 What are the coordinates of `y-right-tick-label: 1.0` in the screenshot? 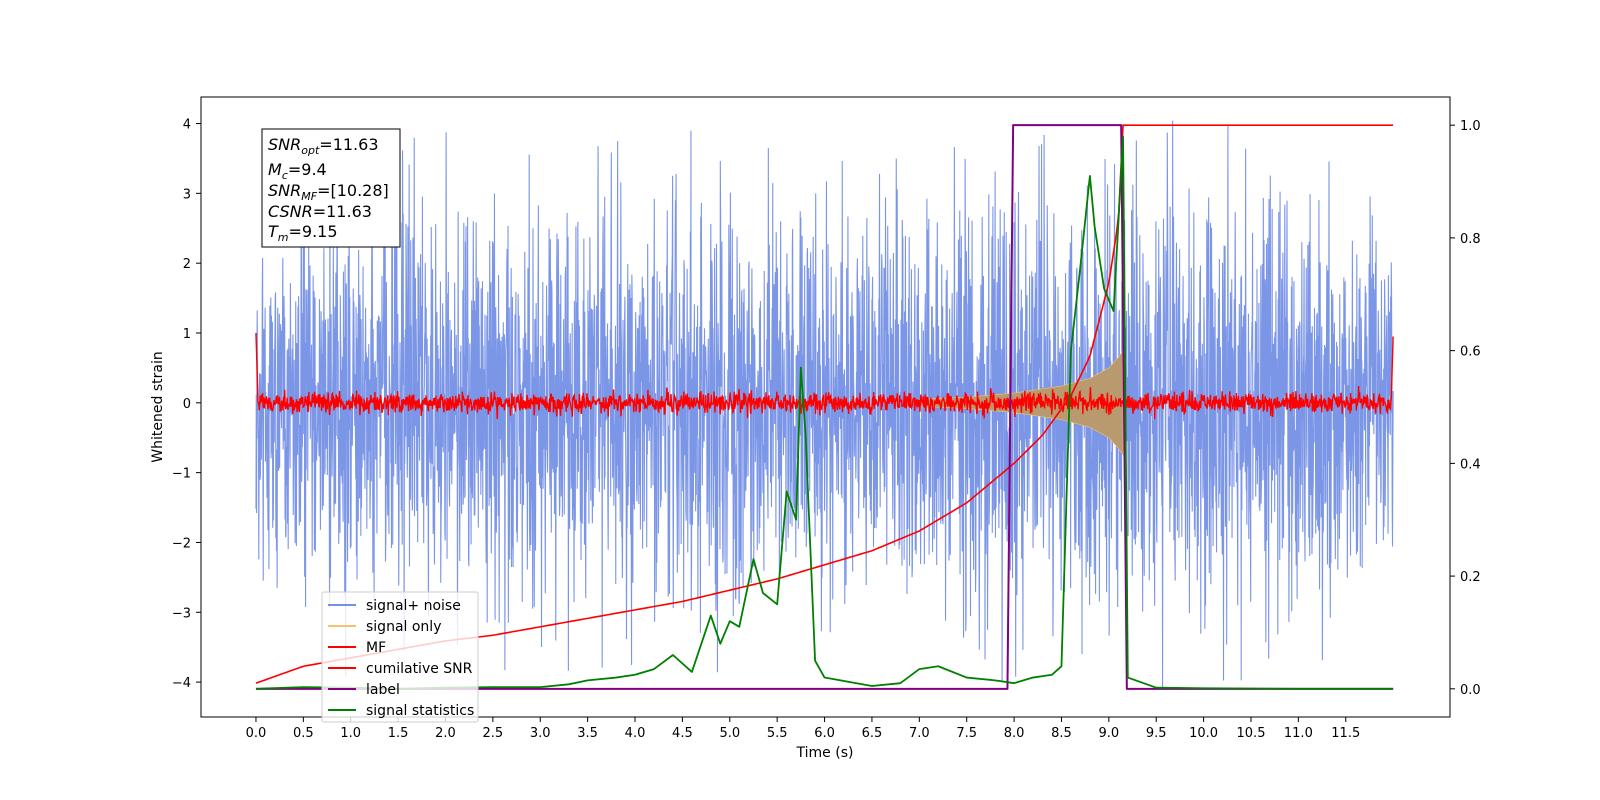 It's located at (1470, 126).